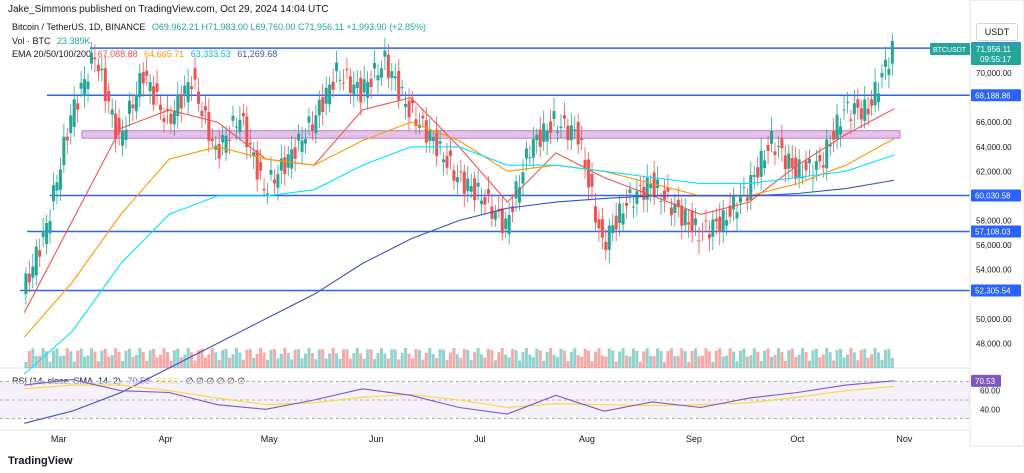  What do you see at coordinates (40, 461) in the screenshot?
I see `tradingview-logo: TradingView` at bounding box center [40, 461].